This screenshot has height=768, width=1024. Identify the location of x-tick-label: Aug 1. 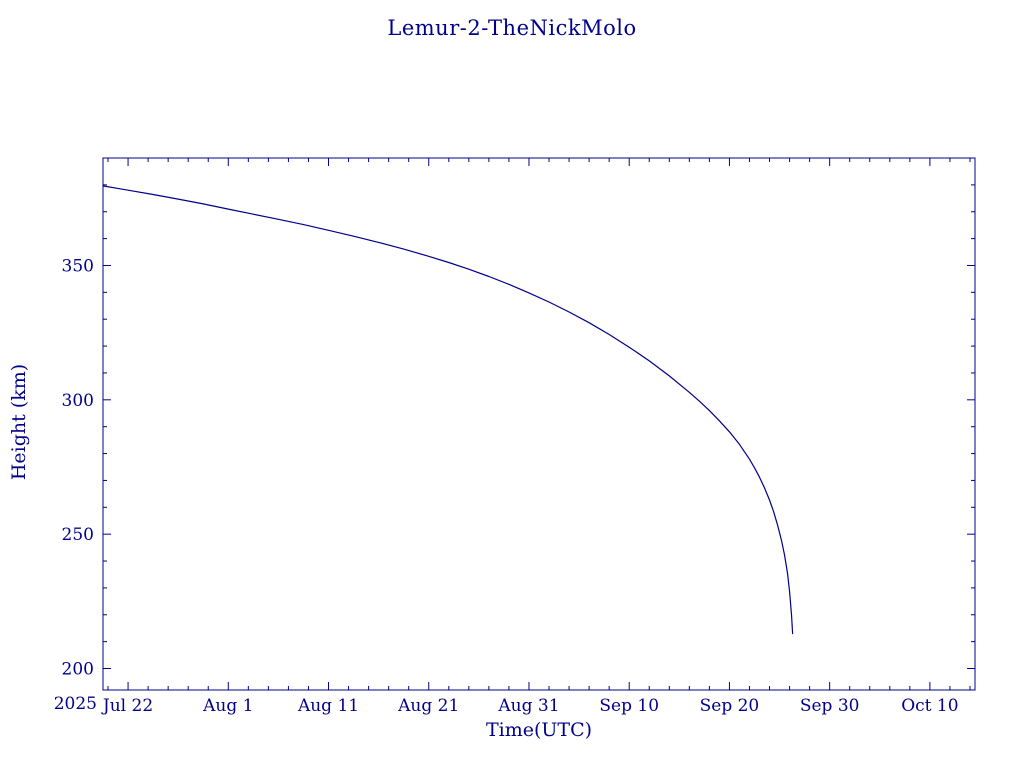
(227, 706).